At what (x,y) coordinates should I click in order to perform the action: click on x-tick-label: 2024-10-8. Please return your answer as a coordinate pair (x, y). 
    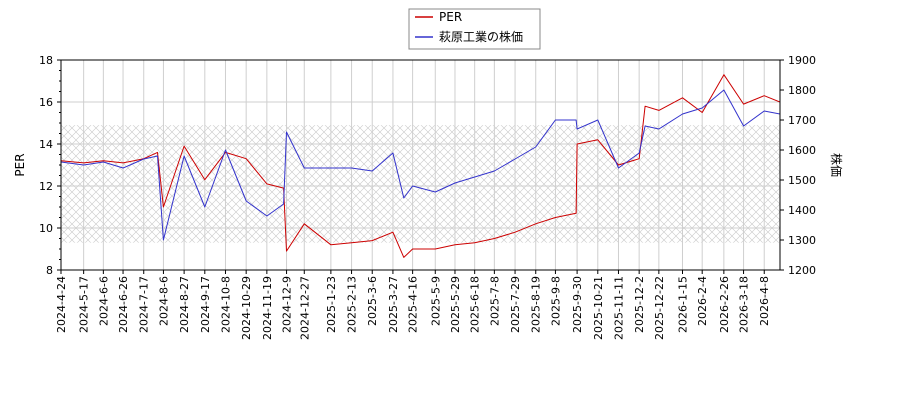
    Looking at the image, I should click on (225, 304).